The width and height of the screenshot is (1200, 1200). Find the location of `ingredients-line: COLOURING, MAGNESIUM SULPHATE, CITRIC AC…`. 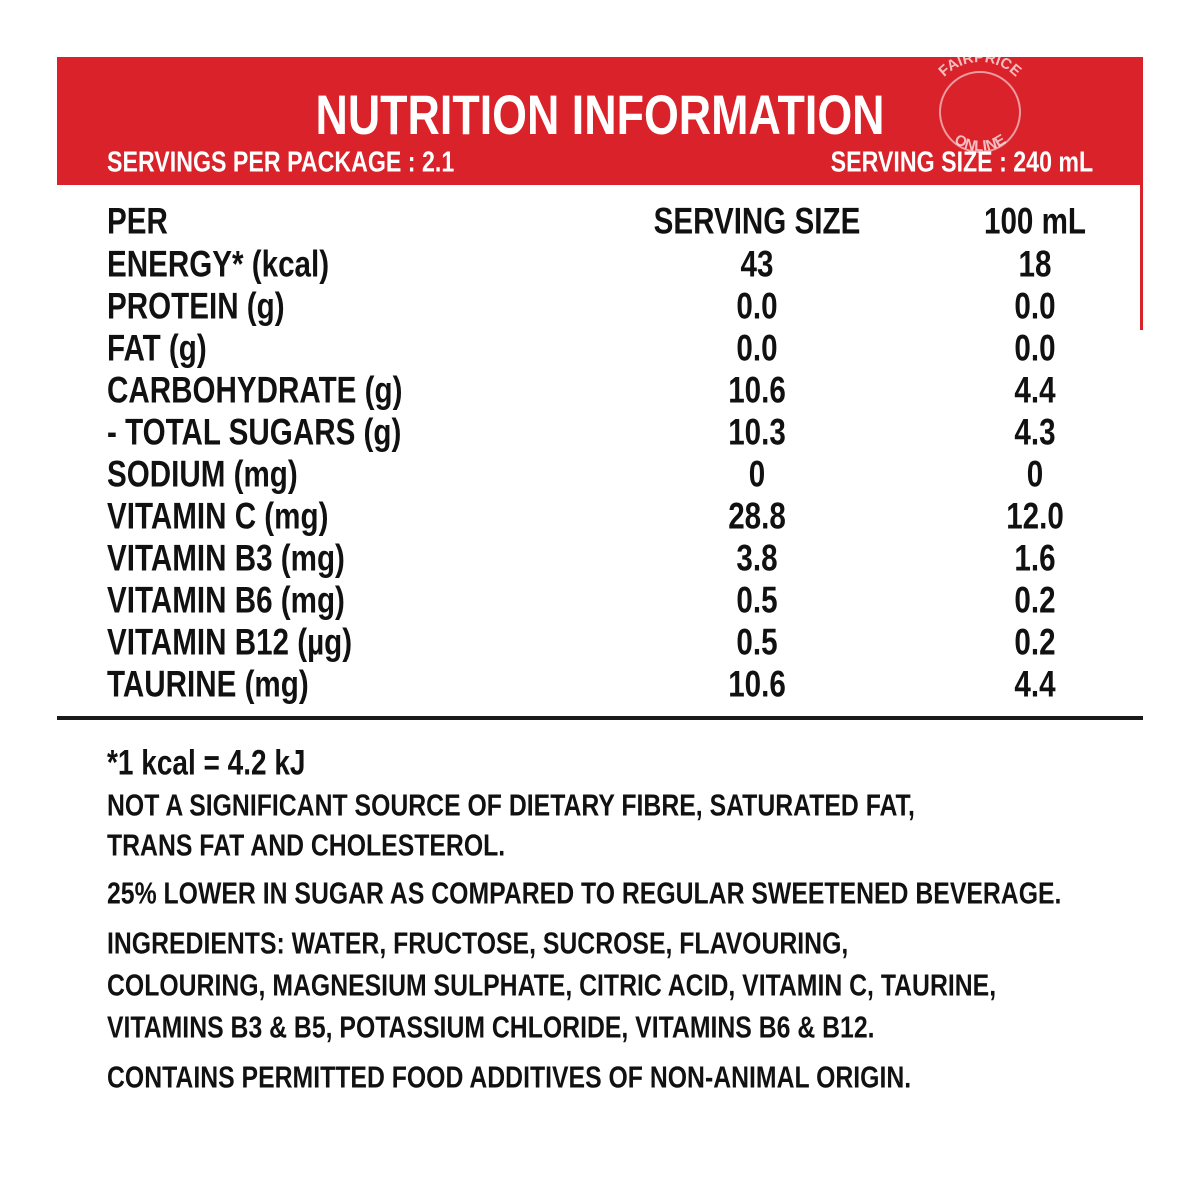

ingredients-line: COLOURING, MAGNESIUM SULPHATE, CITRIC AC… is located at coordinates (552, 985).